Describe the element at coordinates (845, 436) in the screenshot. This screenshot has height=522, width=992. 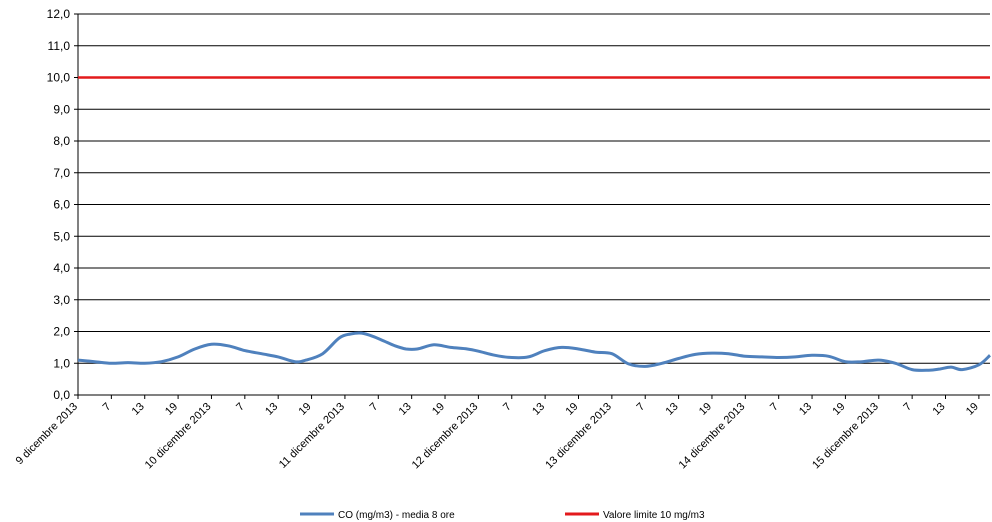
I see `x-tick-label: 15 dicembre 2013` at that location.